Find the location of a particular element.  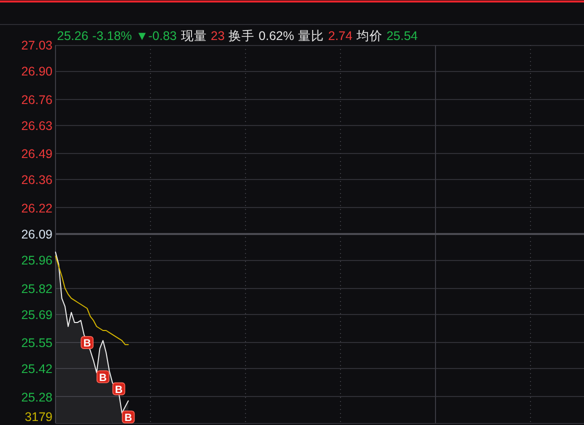

y-tick-label: 25.96 is located at coordinates (37, 261).